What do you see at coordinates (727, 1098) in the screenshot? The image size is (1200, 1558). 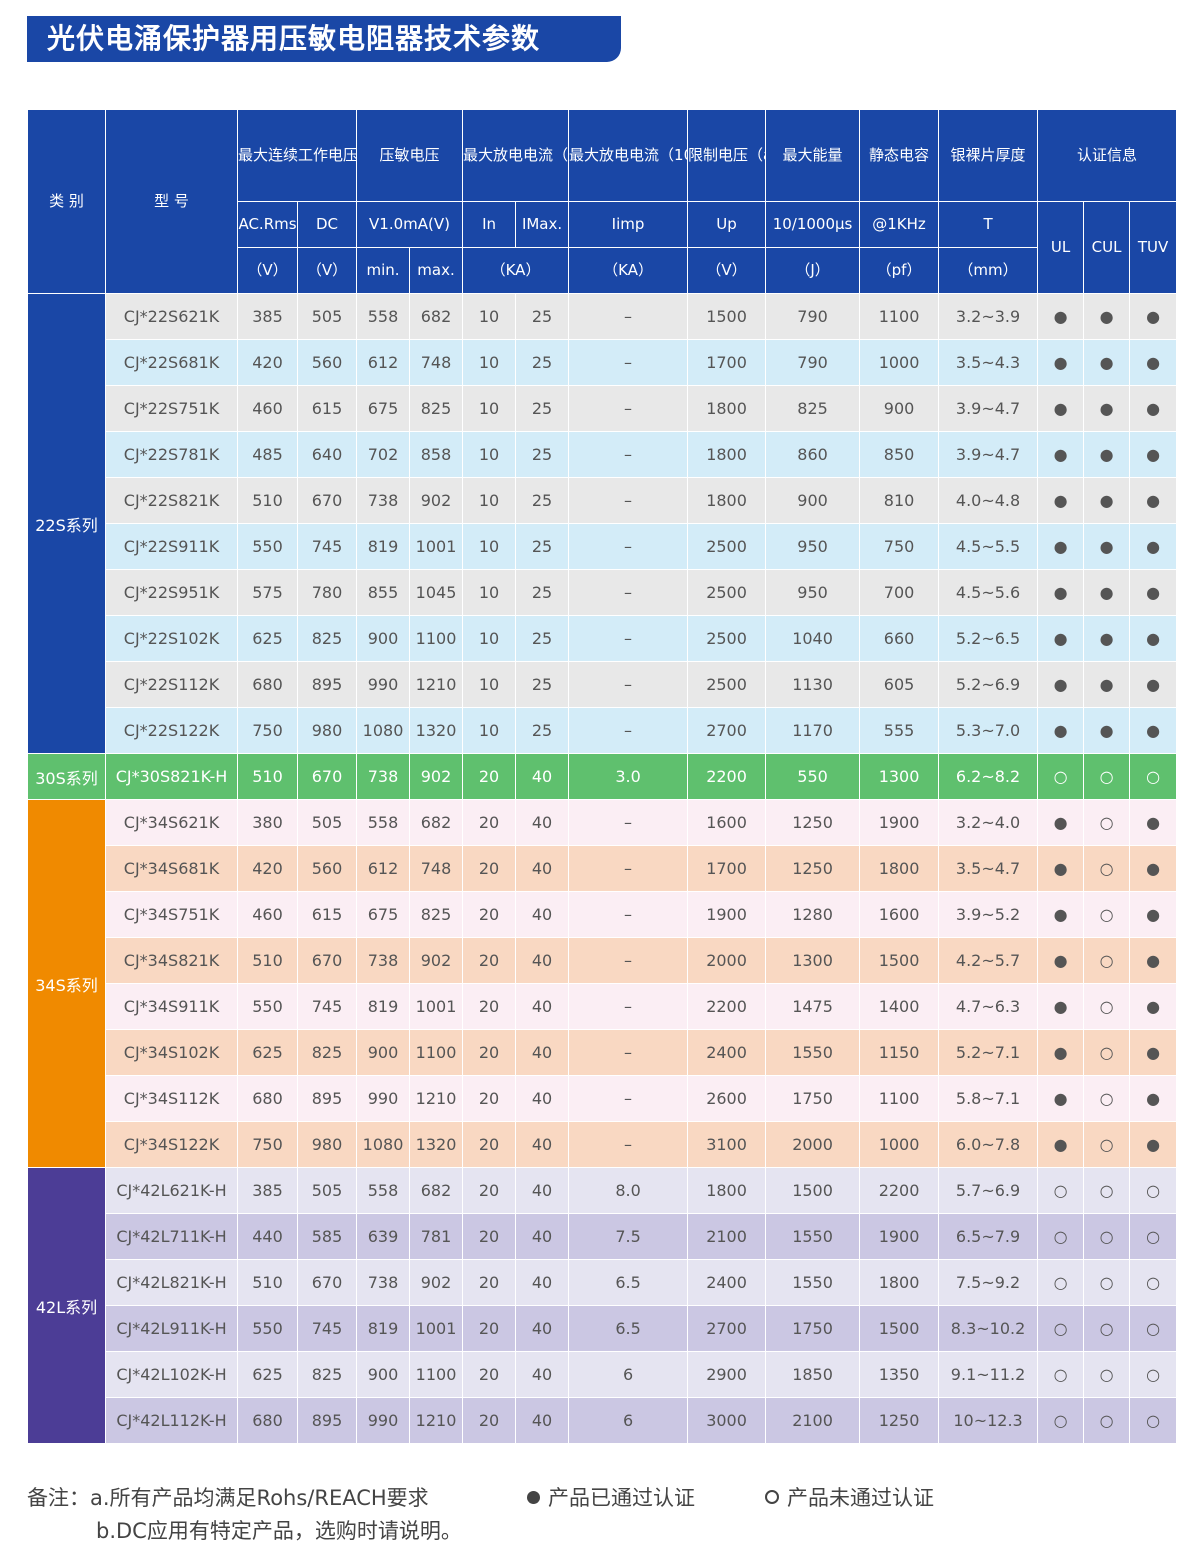 I see `cell-up: 2600` at bounding box center [727, 1098].